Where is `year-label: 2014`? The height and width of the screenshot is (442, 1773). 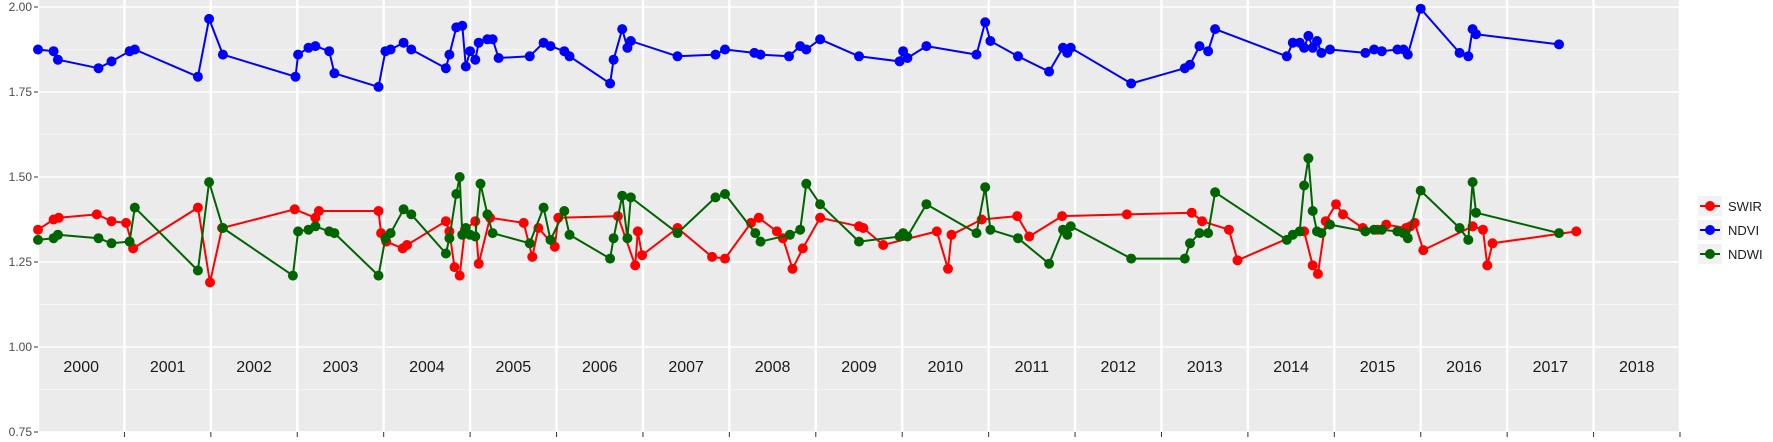
year-label: 2014 is located at coordinates (1291, 367).